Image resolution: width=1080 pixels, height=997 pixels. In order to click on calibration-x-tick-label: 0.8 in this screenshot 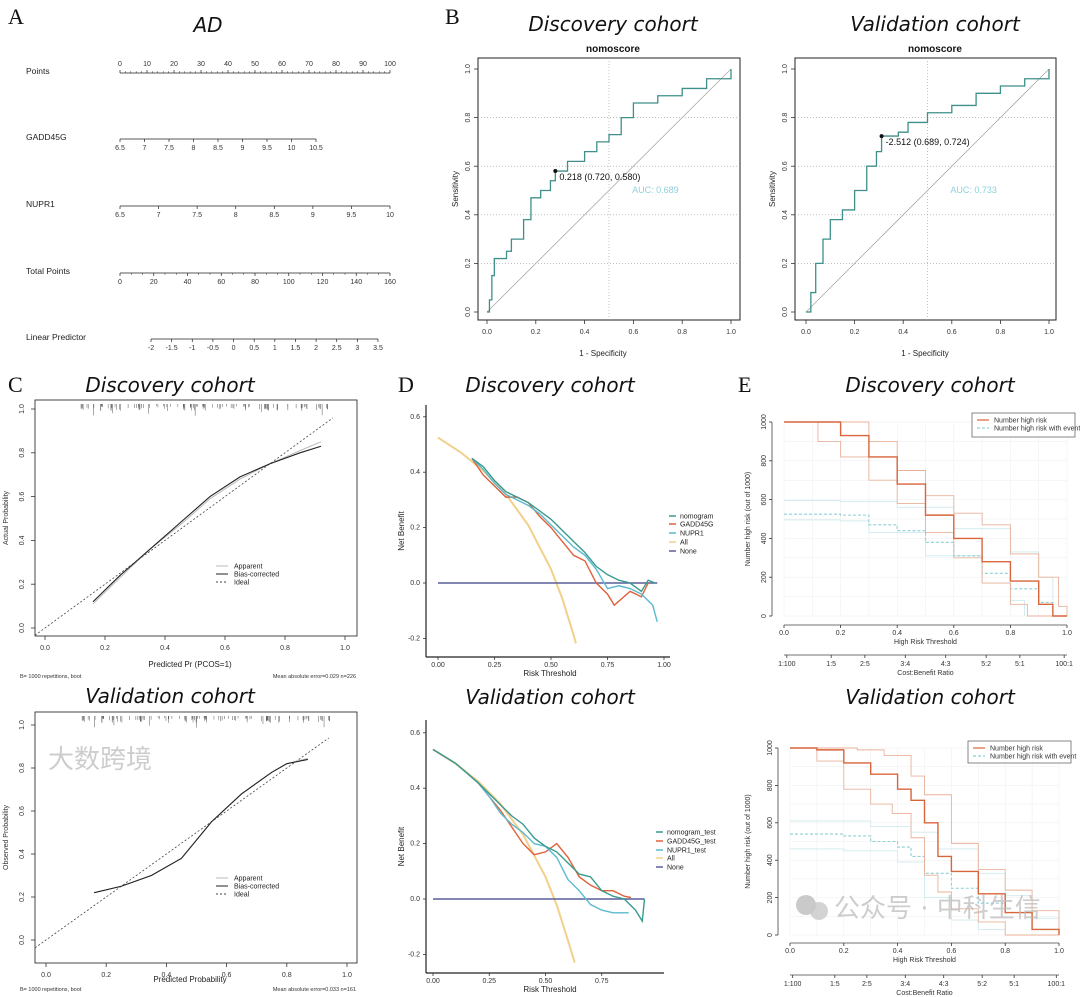, I will do `click(287, 975)`.